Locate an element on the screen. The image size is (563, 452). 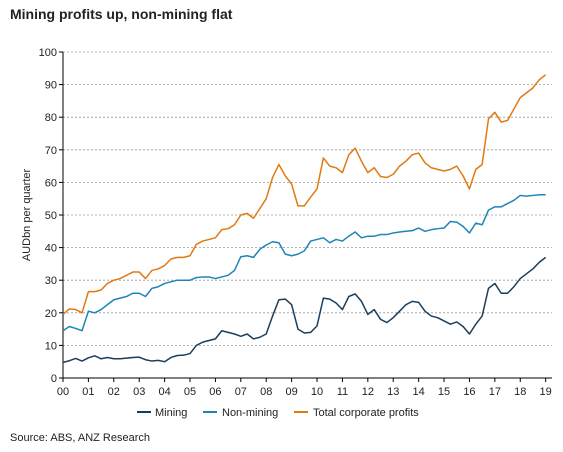
x-tick-label: 14 is located at coordinates (419, 392).